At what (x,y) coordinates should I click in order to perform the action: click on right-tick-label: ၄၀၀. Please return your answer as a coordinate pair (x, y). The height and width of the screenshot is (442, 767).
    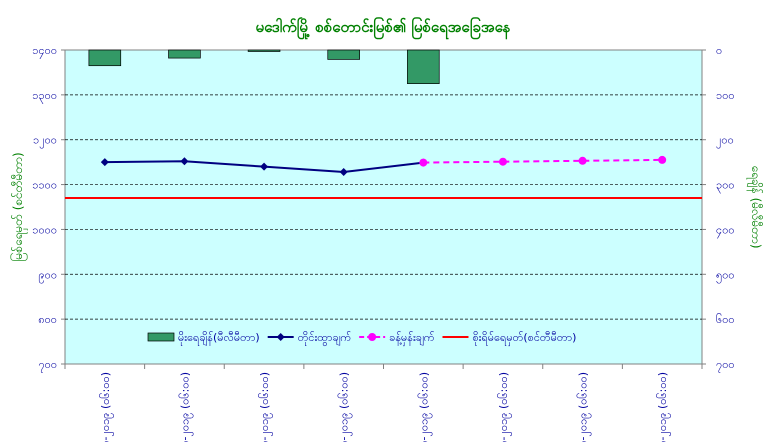
    Looking at the image, I should click on (725, 230).